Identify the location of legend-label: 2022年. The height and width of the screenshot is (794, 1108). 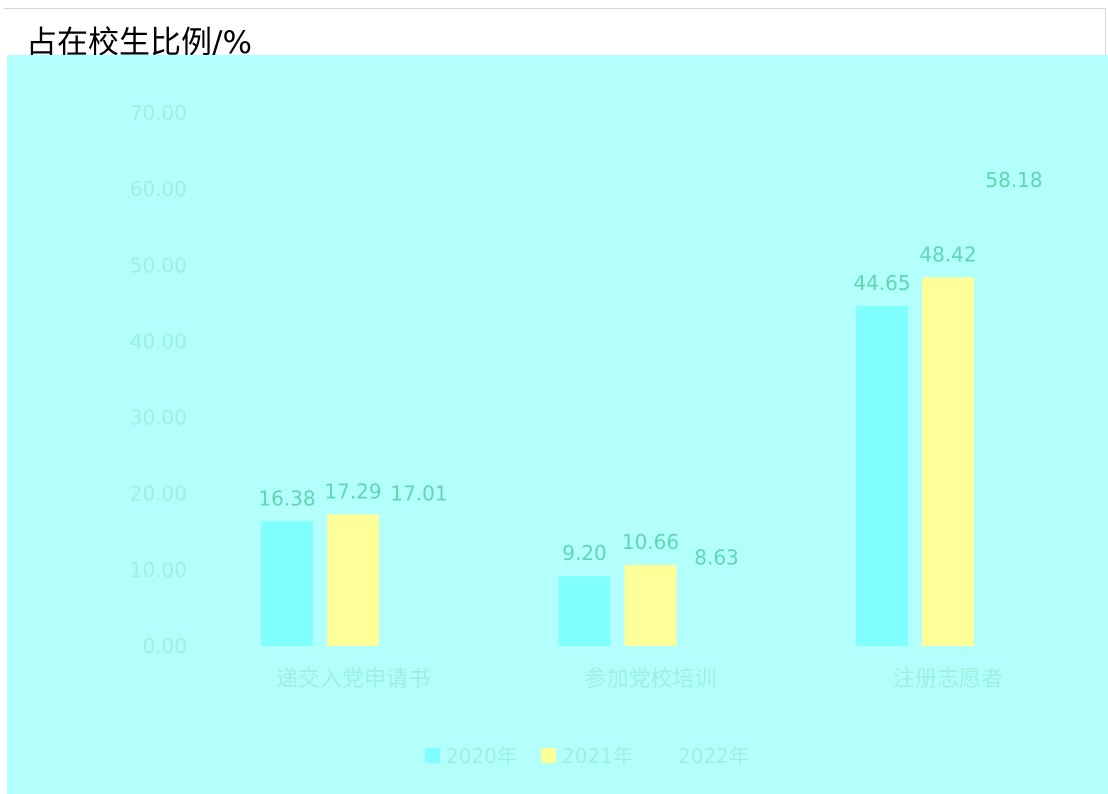
(713, 756).